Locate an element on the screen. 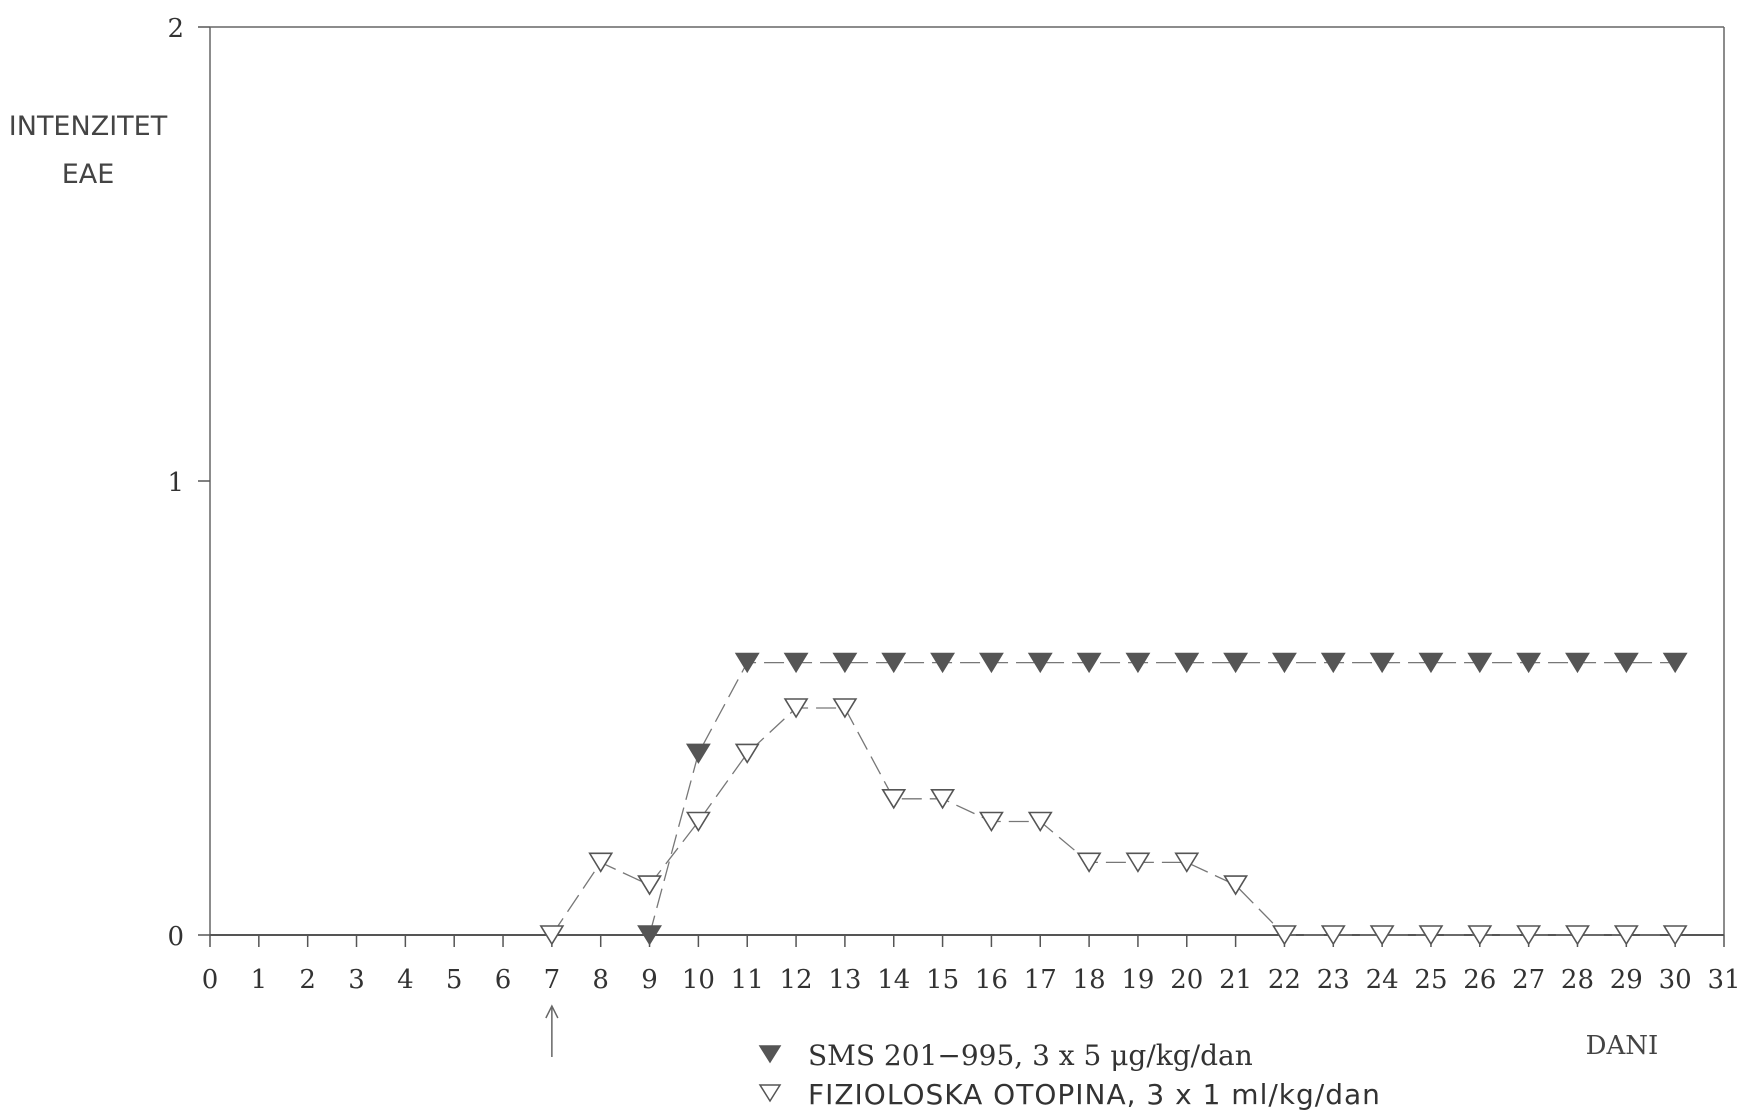 This screenshot has width=1747, height=1113. x-tick-label: 13 is located at coordinates (844, 980).